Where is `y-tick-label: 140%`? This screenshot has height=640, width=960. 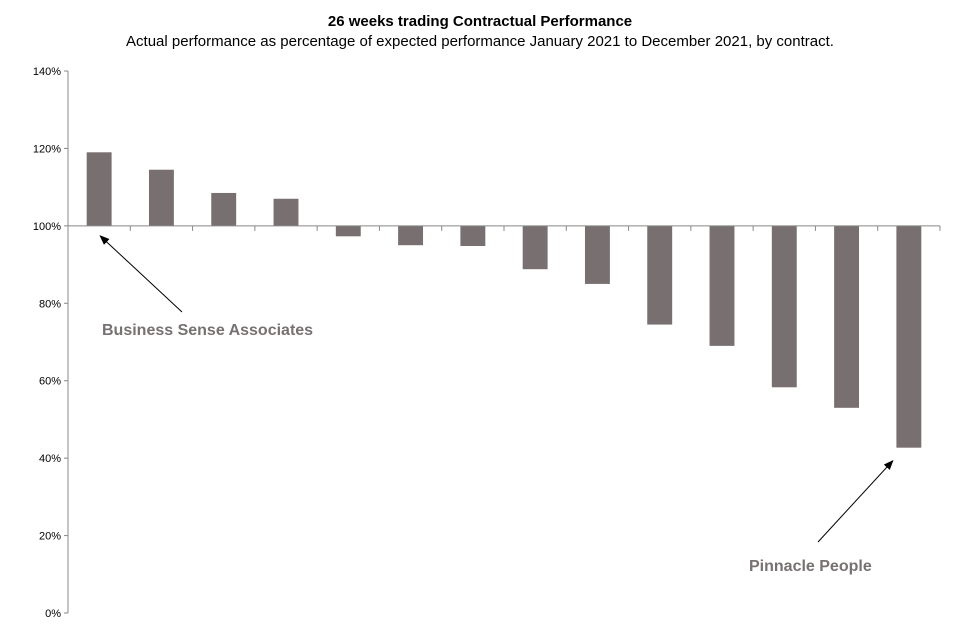 y-tick-label: 140% is located at coordinates (47, 72).